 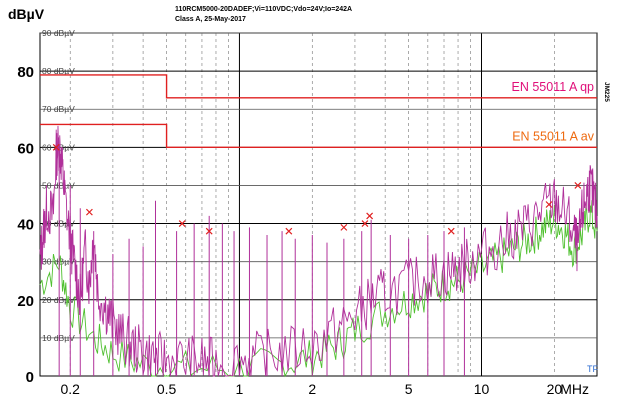 What do you see at coordinates (167, 389) in the screenshot?
I see `x-tick-label: 0.5` at bounding box center [167, 389].